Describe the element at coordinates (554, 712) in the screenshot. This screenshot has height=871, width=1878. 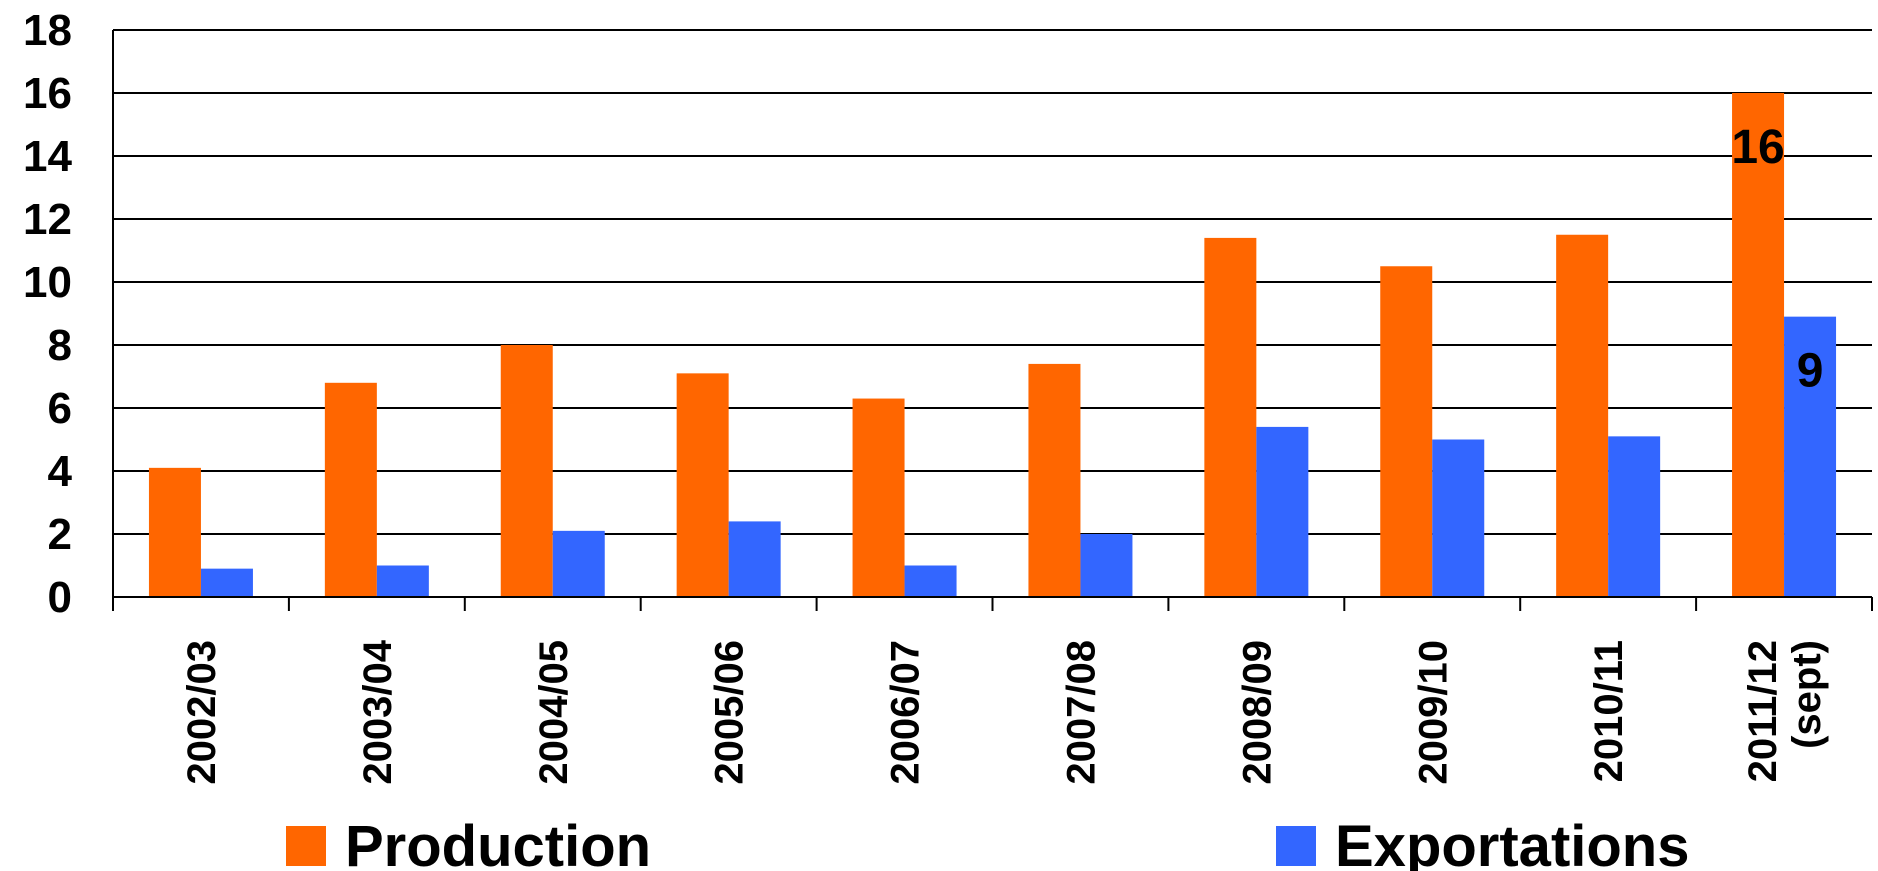
I see `x-tick-label: 2004/05` at that location.